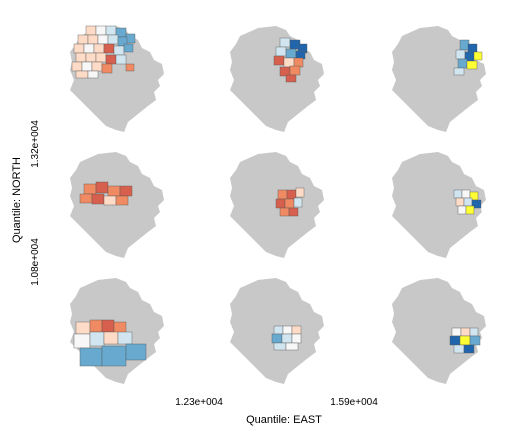 The height and width of the screenshot is (437, 530). What do you see at coordinates (17, 200) in the screenshot?
I see `y-axis-title: Quantile: NORTH` at bounding box center [17, 200].